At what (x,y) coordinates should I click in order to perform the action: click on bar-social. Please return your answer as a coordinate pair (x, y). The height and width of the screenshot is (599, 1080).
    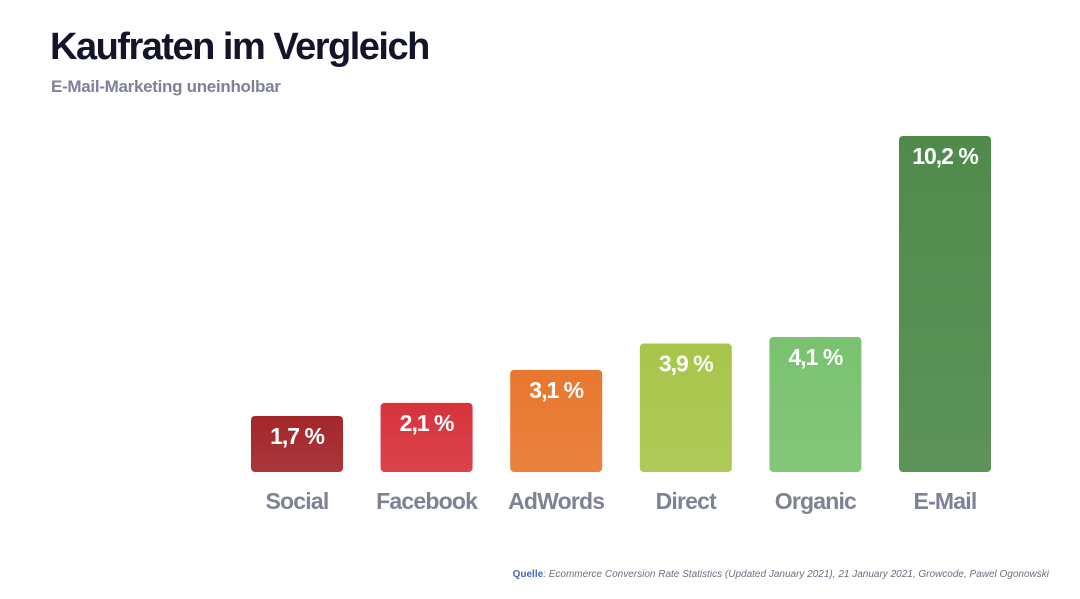
    Looking at the image, I should click on (297, 444).